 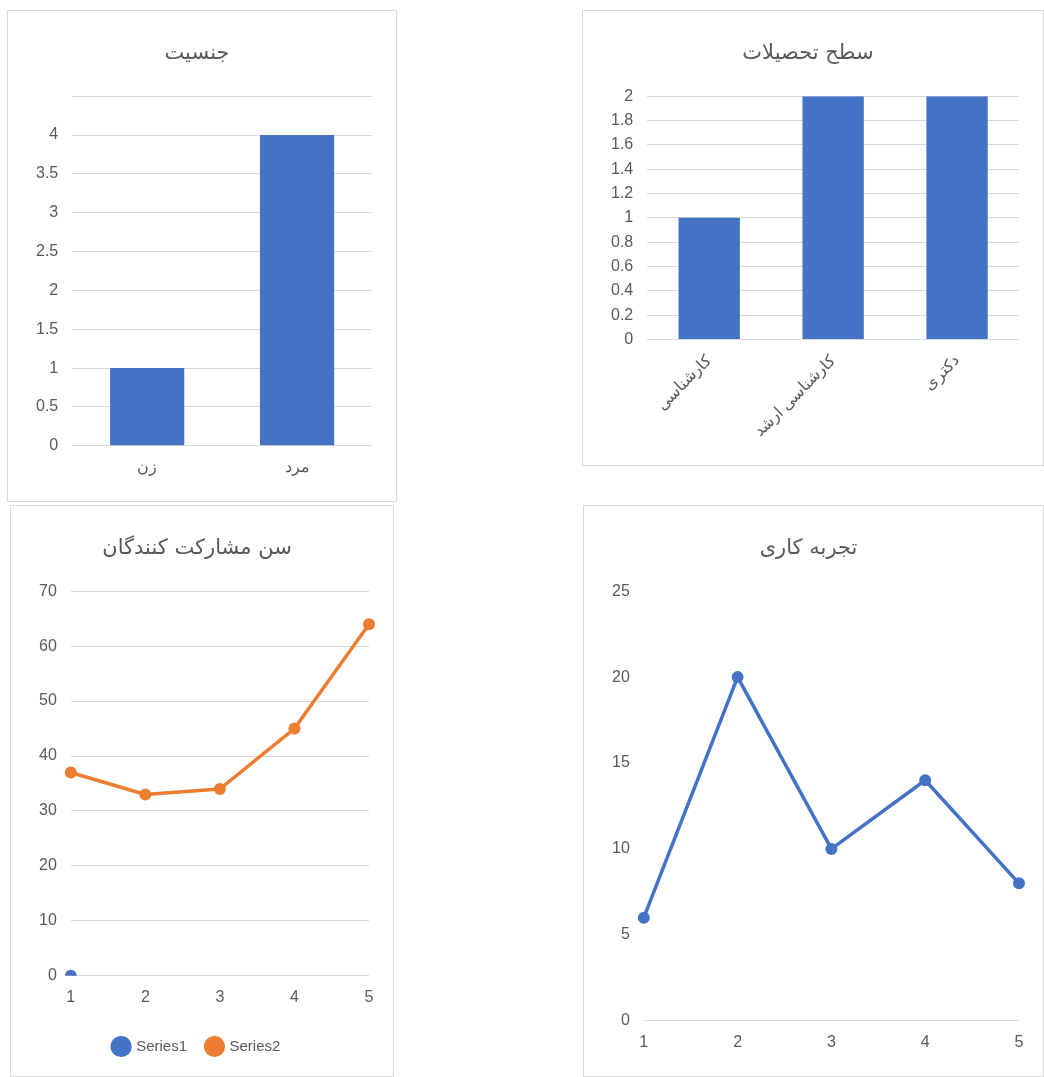 What do you see at coordinates (795, 396) in the screenshot?
I see `x-tick-label: کارشناسی ارشد` at bounding box center [795, 396].